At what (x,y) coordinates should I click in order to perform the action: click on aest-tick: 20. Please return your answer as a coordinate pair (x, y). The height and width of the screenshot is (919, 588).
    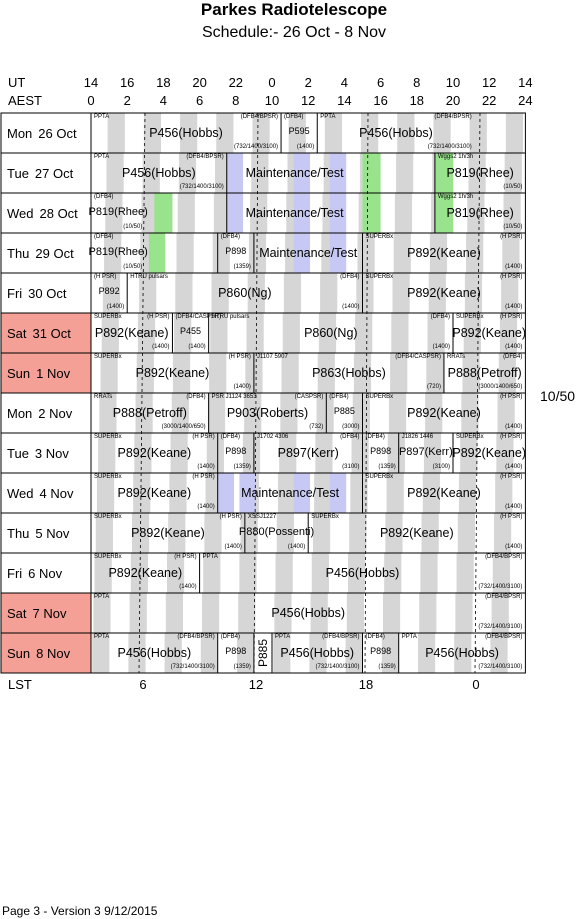
    Looking at the image, I should click on (453, 100).